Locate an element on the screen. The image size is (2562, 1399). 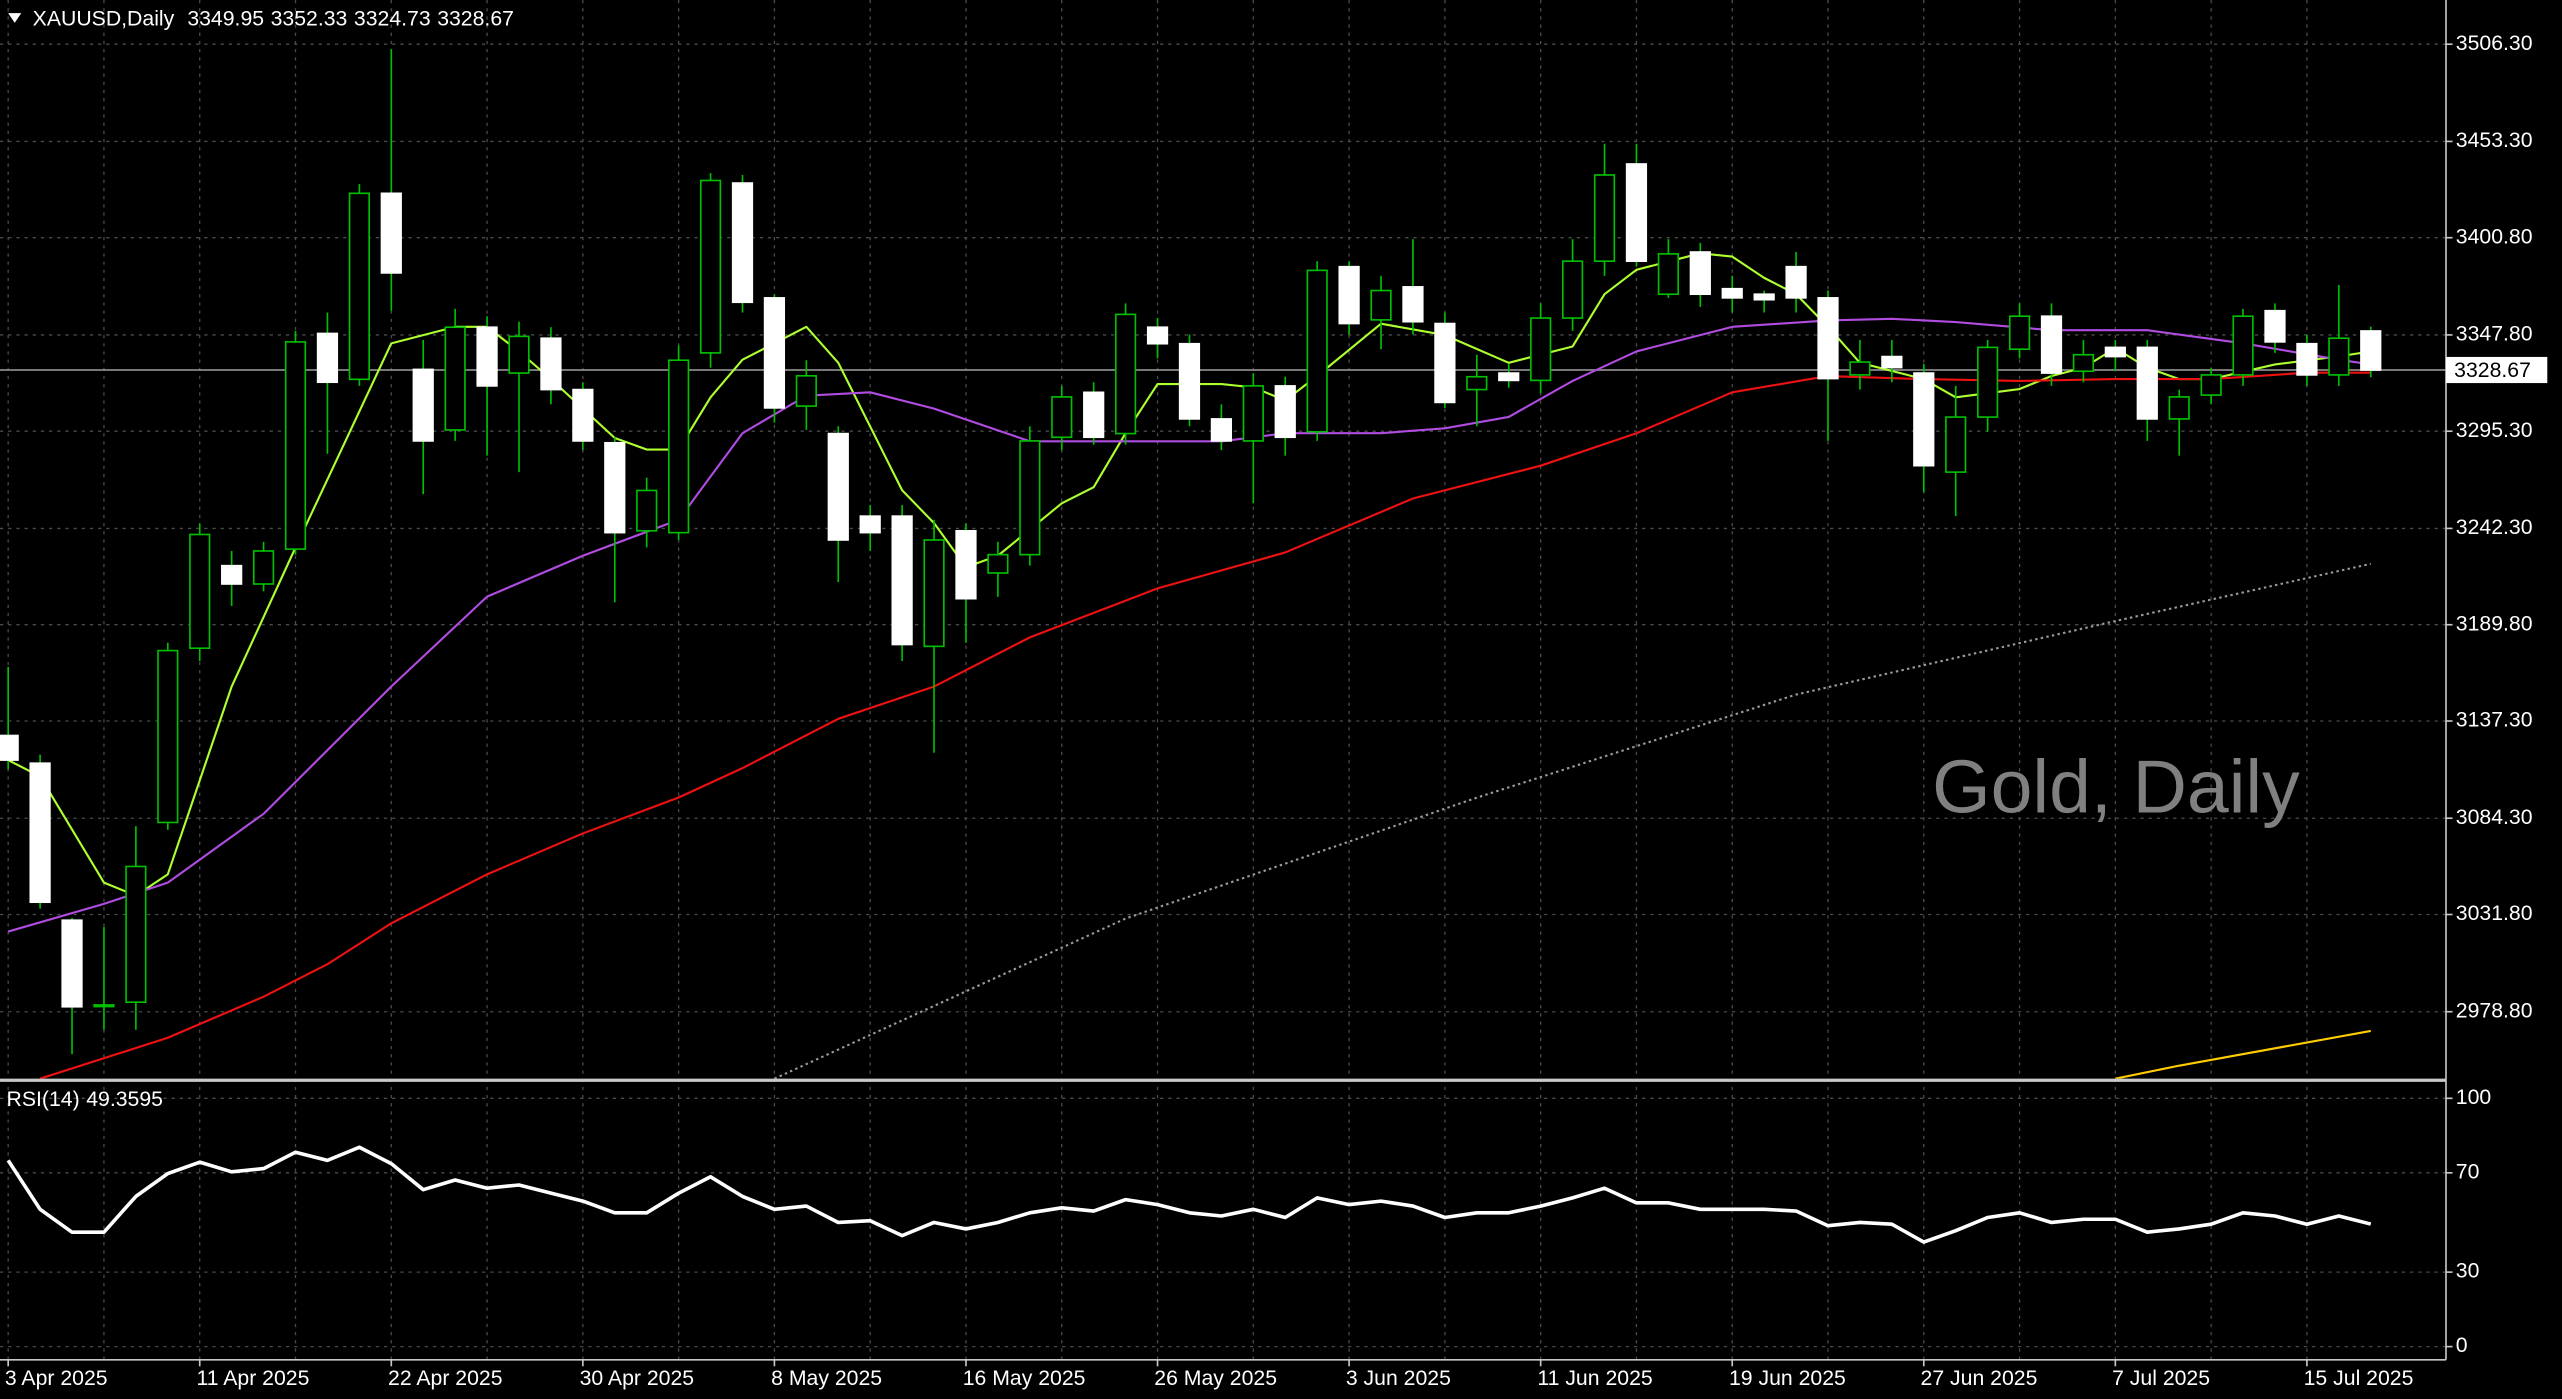
rsi-line is located at coordinates (1189, 1194).